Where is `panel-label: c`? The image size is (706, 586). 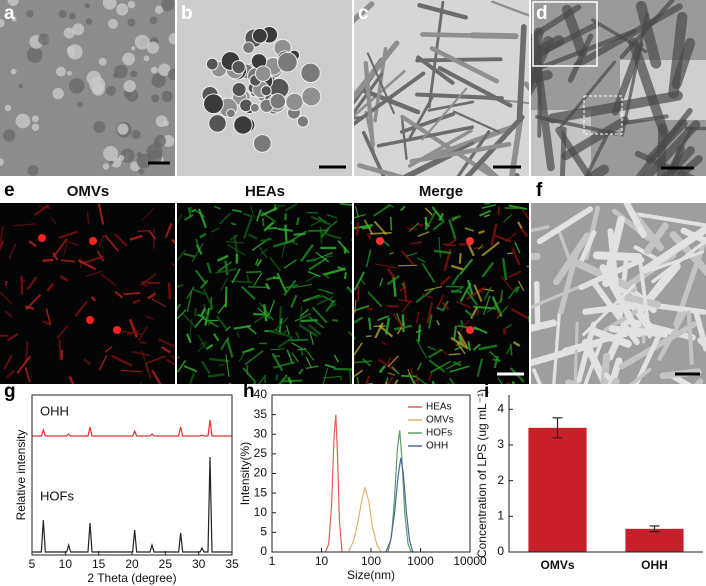 panel-label: c is located at coordinates (363, 13).